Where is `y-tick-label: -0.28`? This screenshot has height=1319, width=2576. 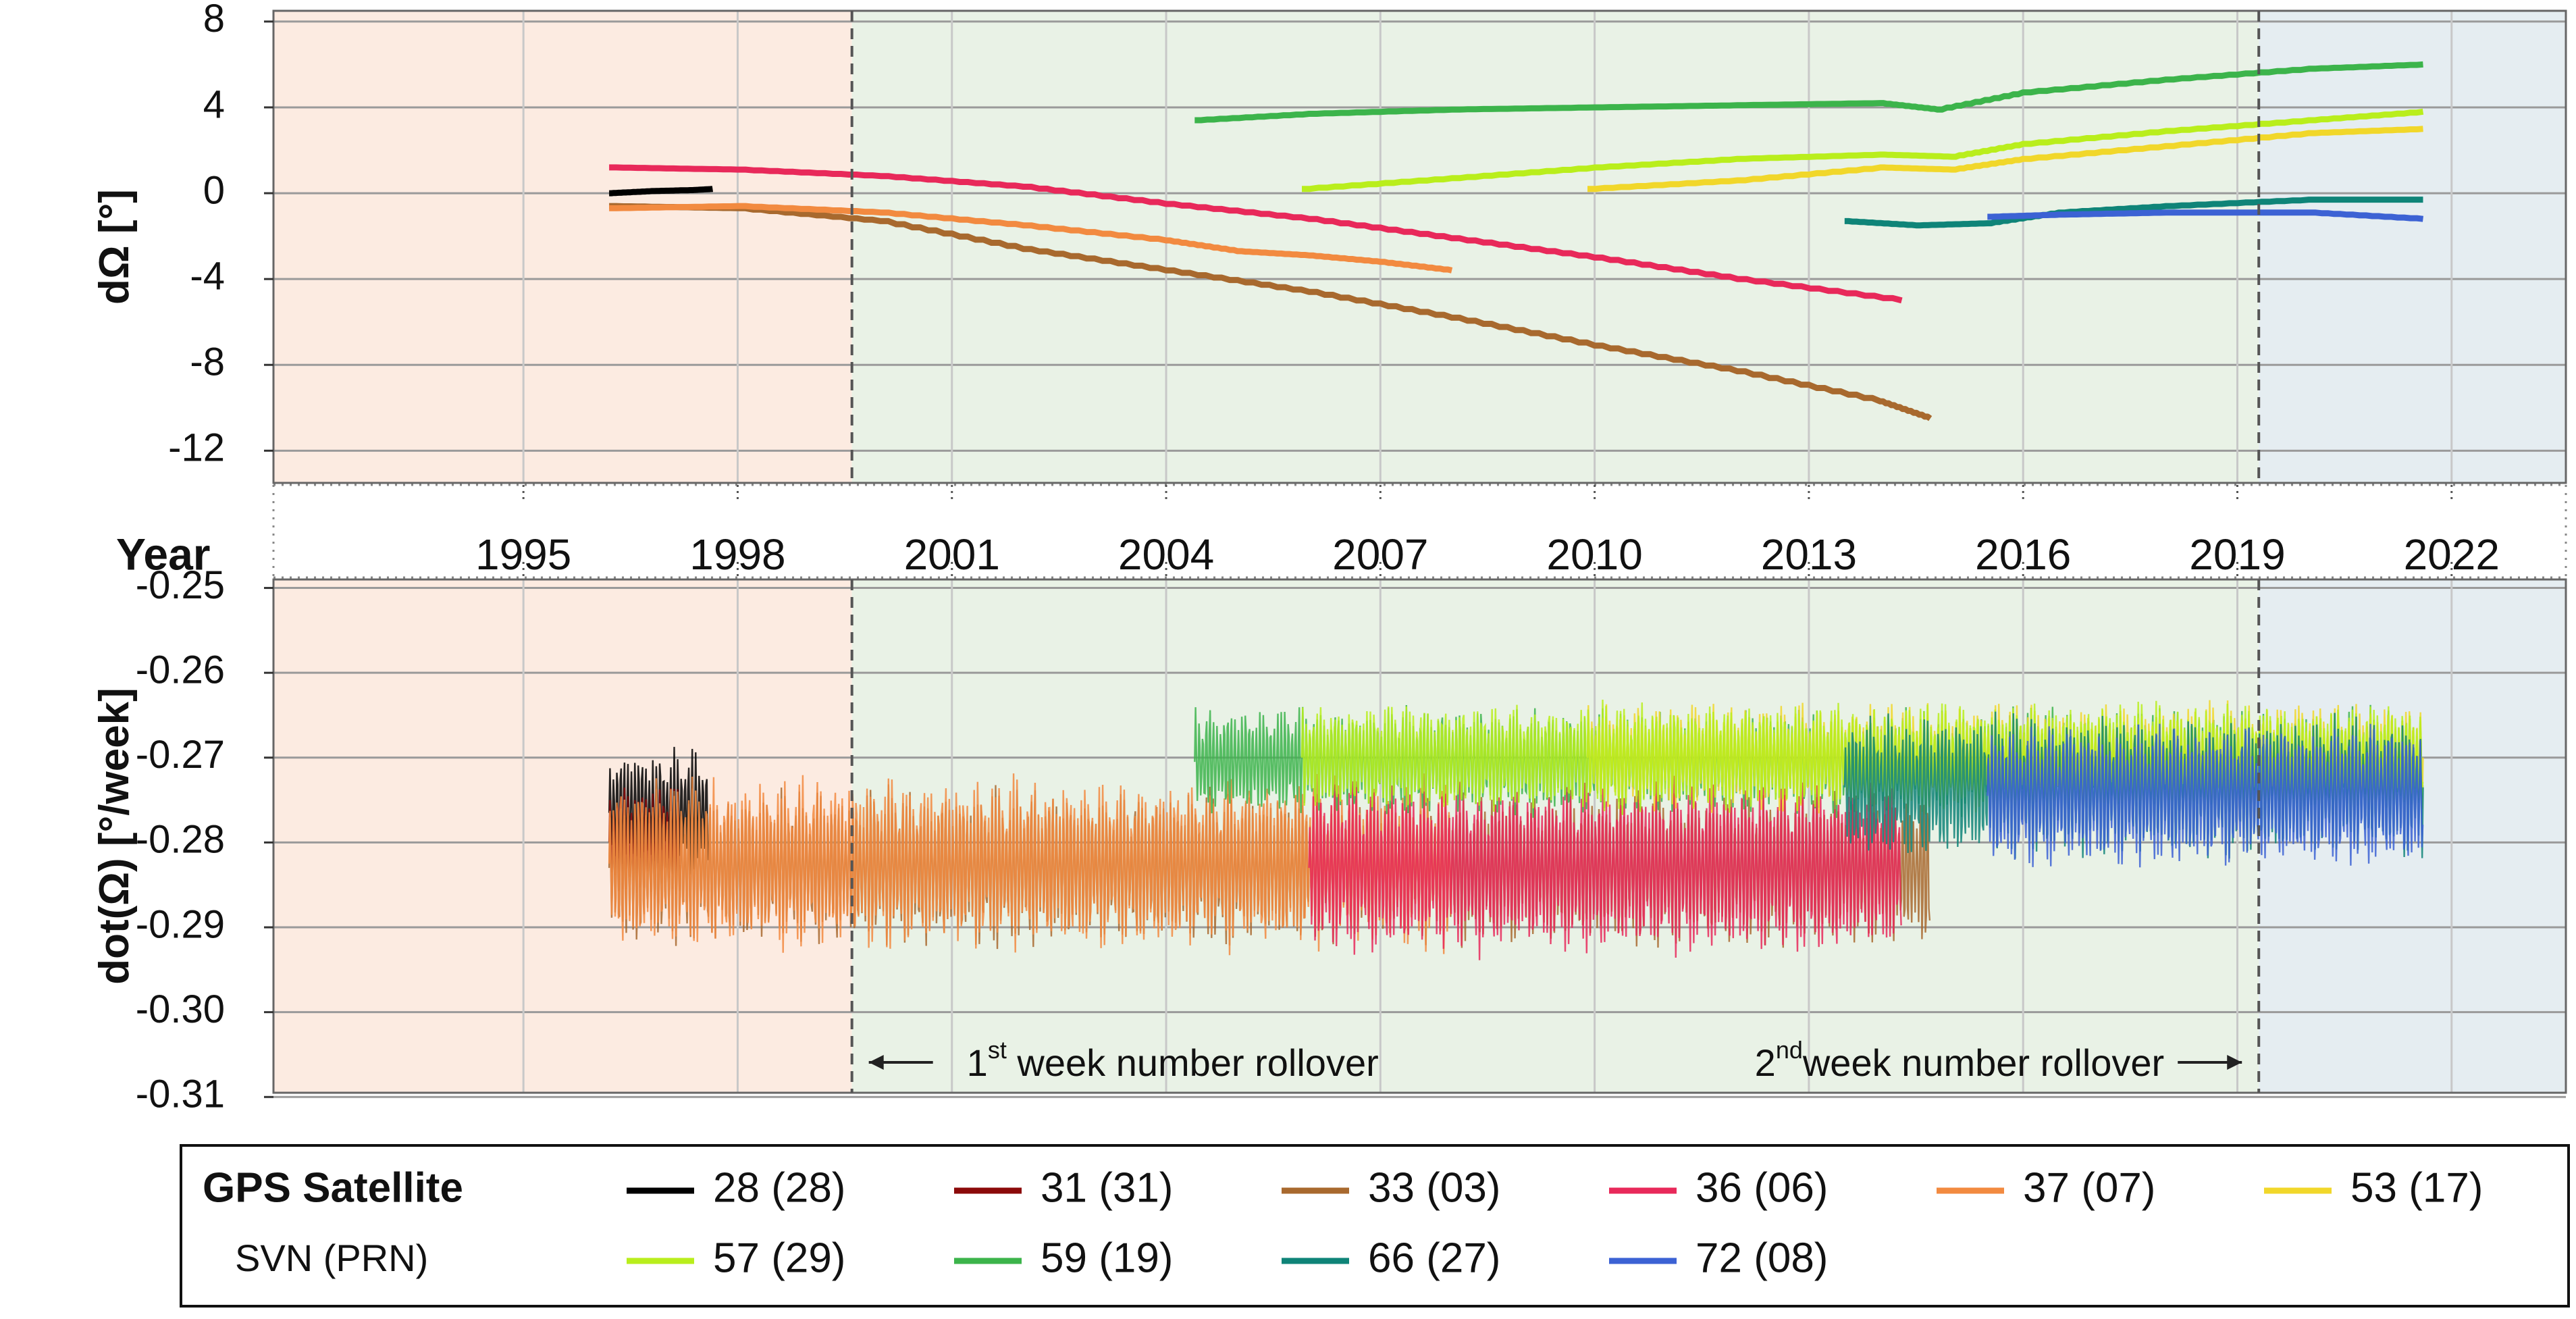 y-tick-label: -0.28 is located at coordinates (180, 840).